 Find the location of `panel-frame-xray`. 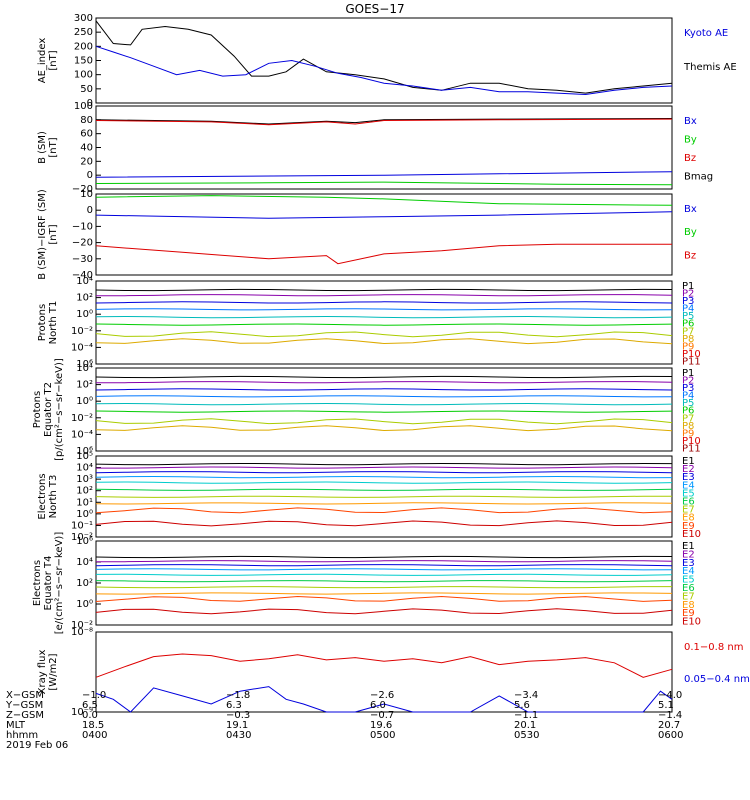

panel-frame-xray is located at coordinates (384, 672).